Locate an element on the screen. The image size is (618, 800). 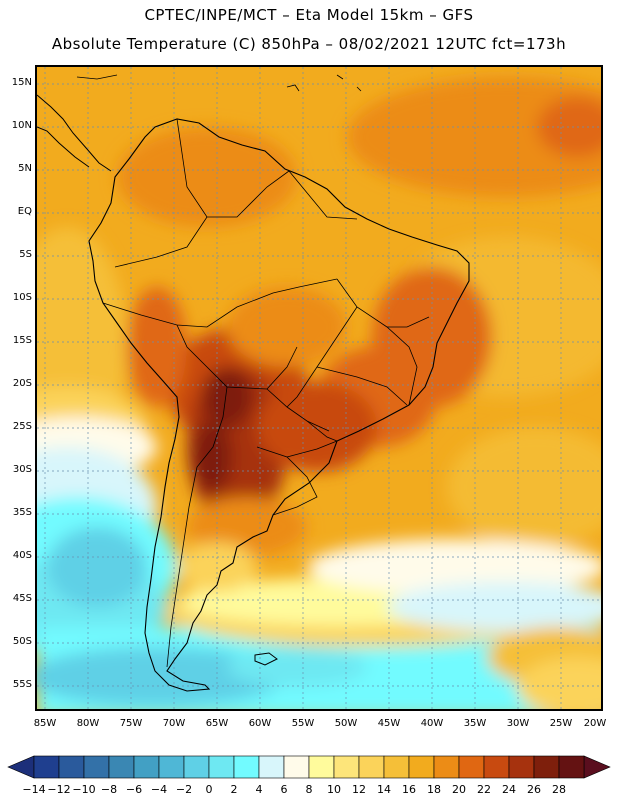
colorbar-label: 16 is located at coordinates (409, 789).